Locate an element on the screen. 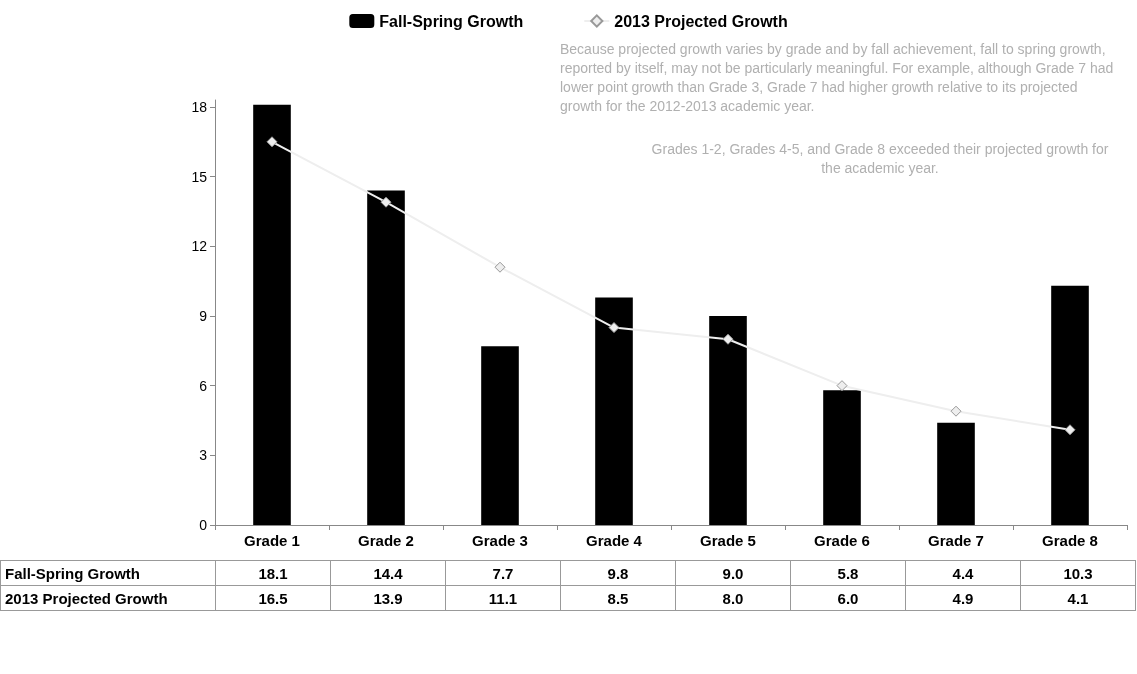 This screenshot has width=1137, height=674. data-label: 10.3 is located at coordinates (1078, 573).